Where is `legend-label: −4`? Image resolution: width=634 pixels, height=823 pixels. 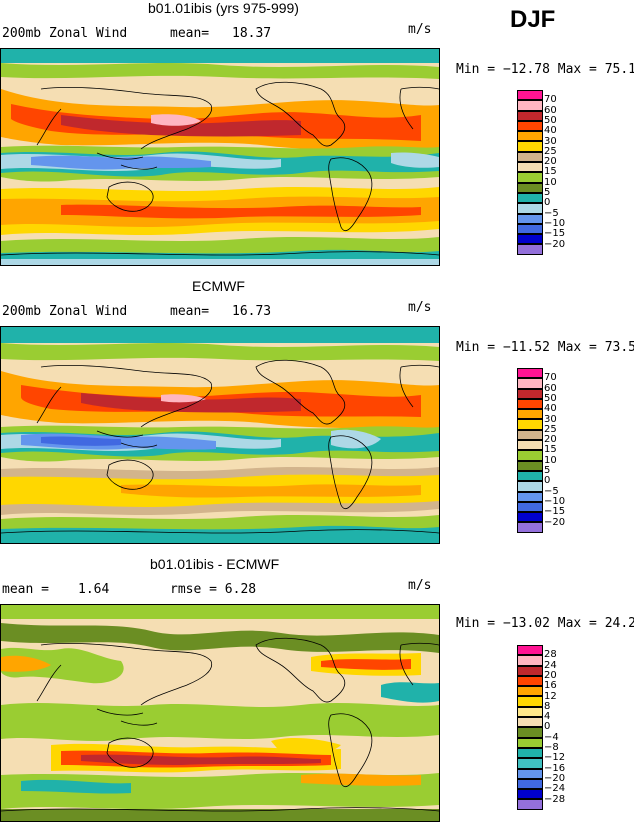 legend-label: −4 is located at coordinates (551, 737).